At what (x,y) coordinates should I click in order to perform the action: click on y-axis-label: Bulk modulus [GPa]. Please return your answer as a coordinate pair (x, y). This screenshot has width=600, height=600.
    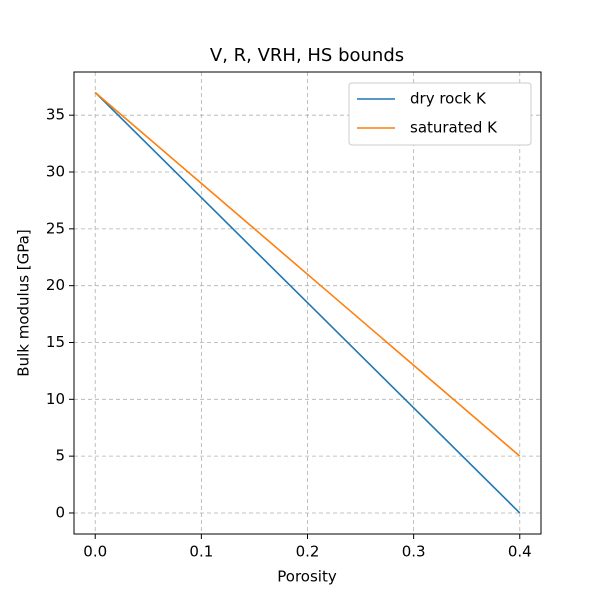
    Looking at the image, I should click on (24, 302).